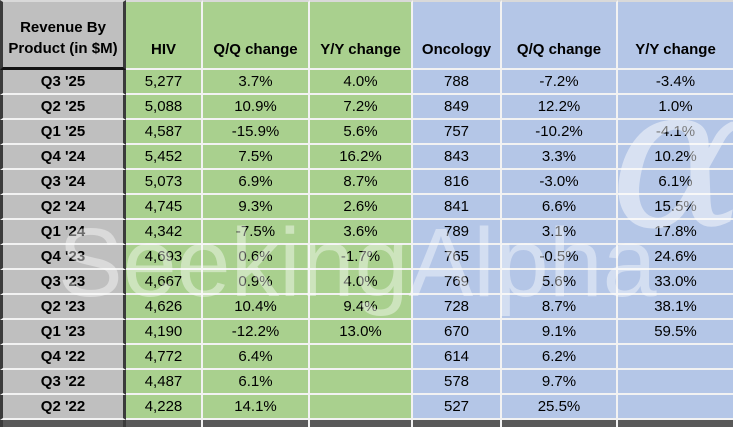 Image resolution: width=733 pixels, height=427 pixels. What do you see at coordinates (361, 182) in the screenshot?
I see `hiv-yy-change: 8.7%` at bounding box center [361, 182].